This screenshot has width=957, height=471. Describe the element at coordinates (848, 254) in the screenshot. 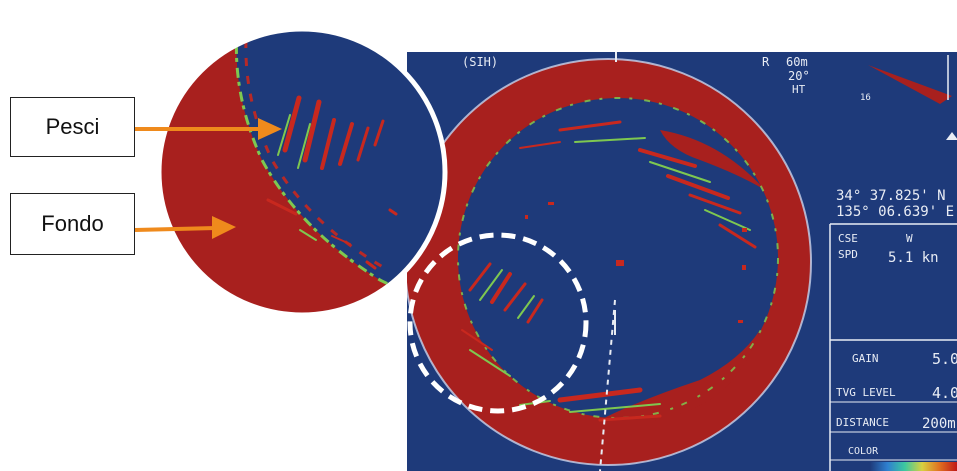

I see `speed-label: SPD` at that location.